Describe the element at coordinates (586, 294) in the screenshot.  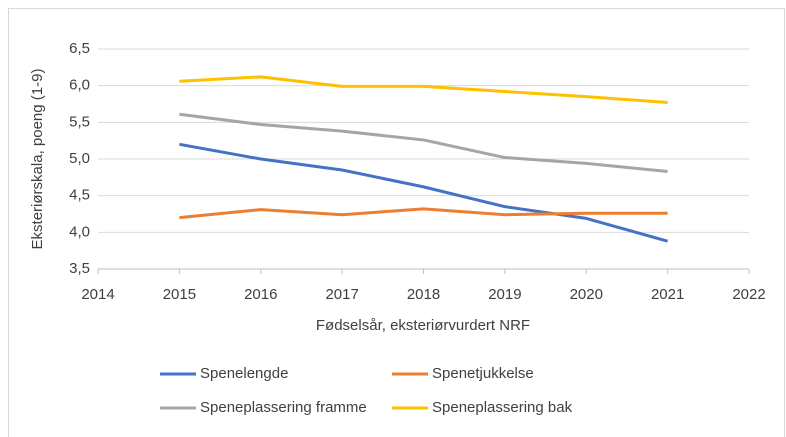
I see `x-tick-label: 2020` at that location.